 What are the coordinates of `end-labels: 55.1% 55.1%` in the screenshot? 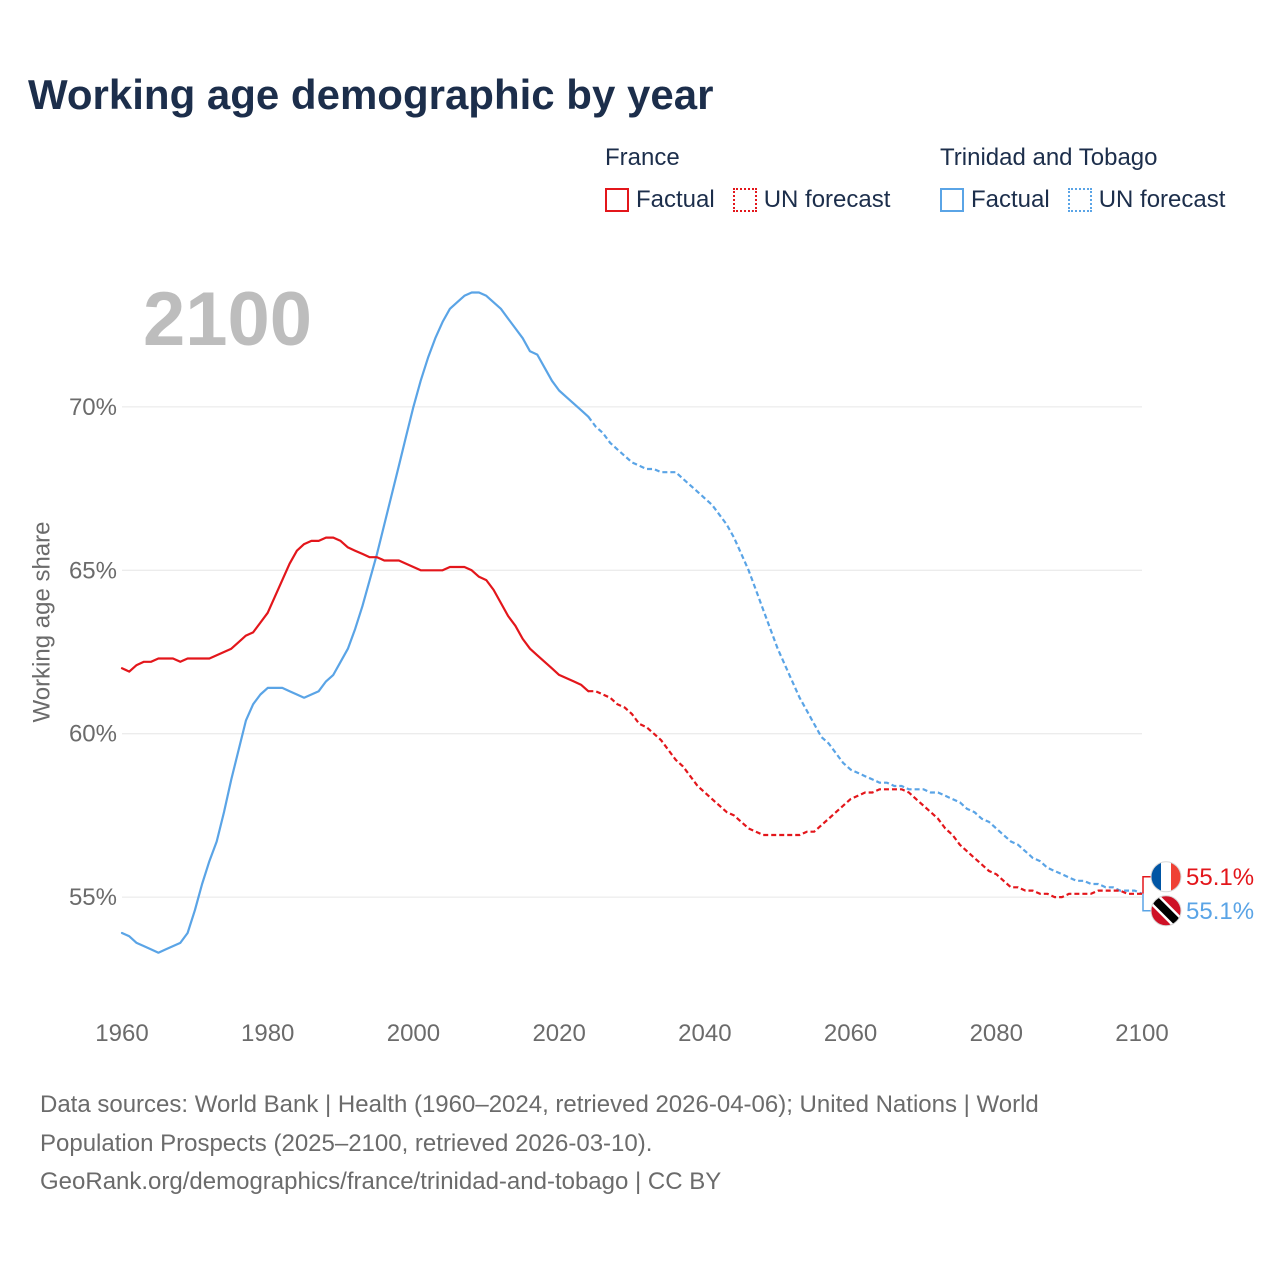 It's located at (1198, 894).